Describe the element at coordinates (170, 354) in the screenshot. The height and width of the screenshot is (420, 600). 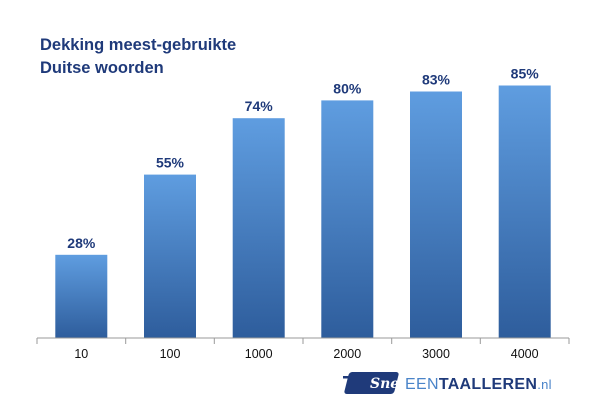
I see `x-tick-label-100: 100` at that location.